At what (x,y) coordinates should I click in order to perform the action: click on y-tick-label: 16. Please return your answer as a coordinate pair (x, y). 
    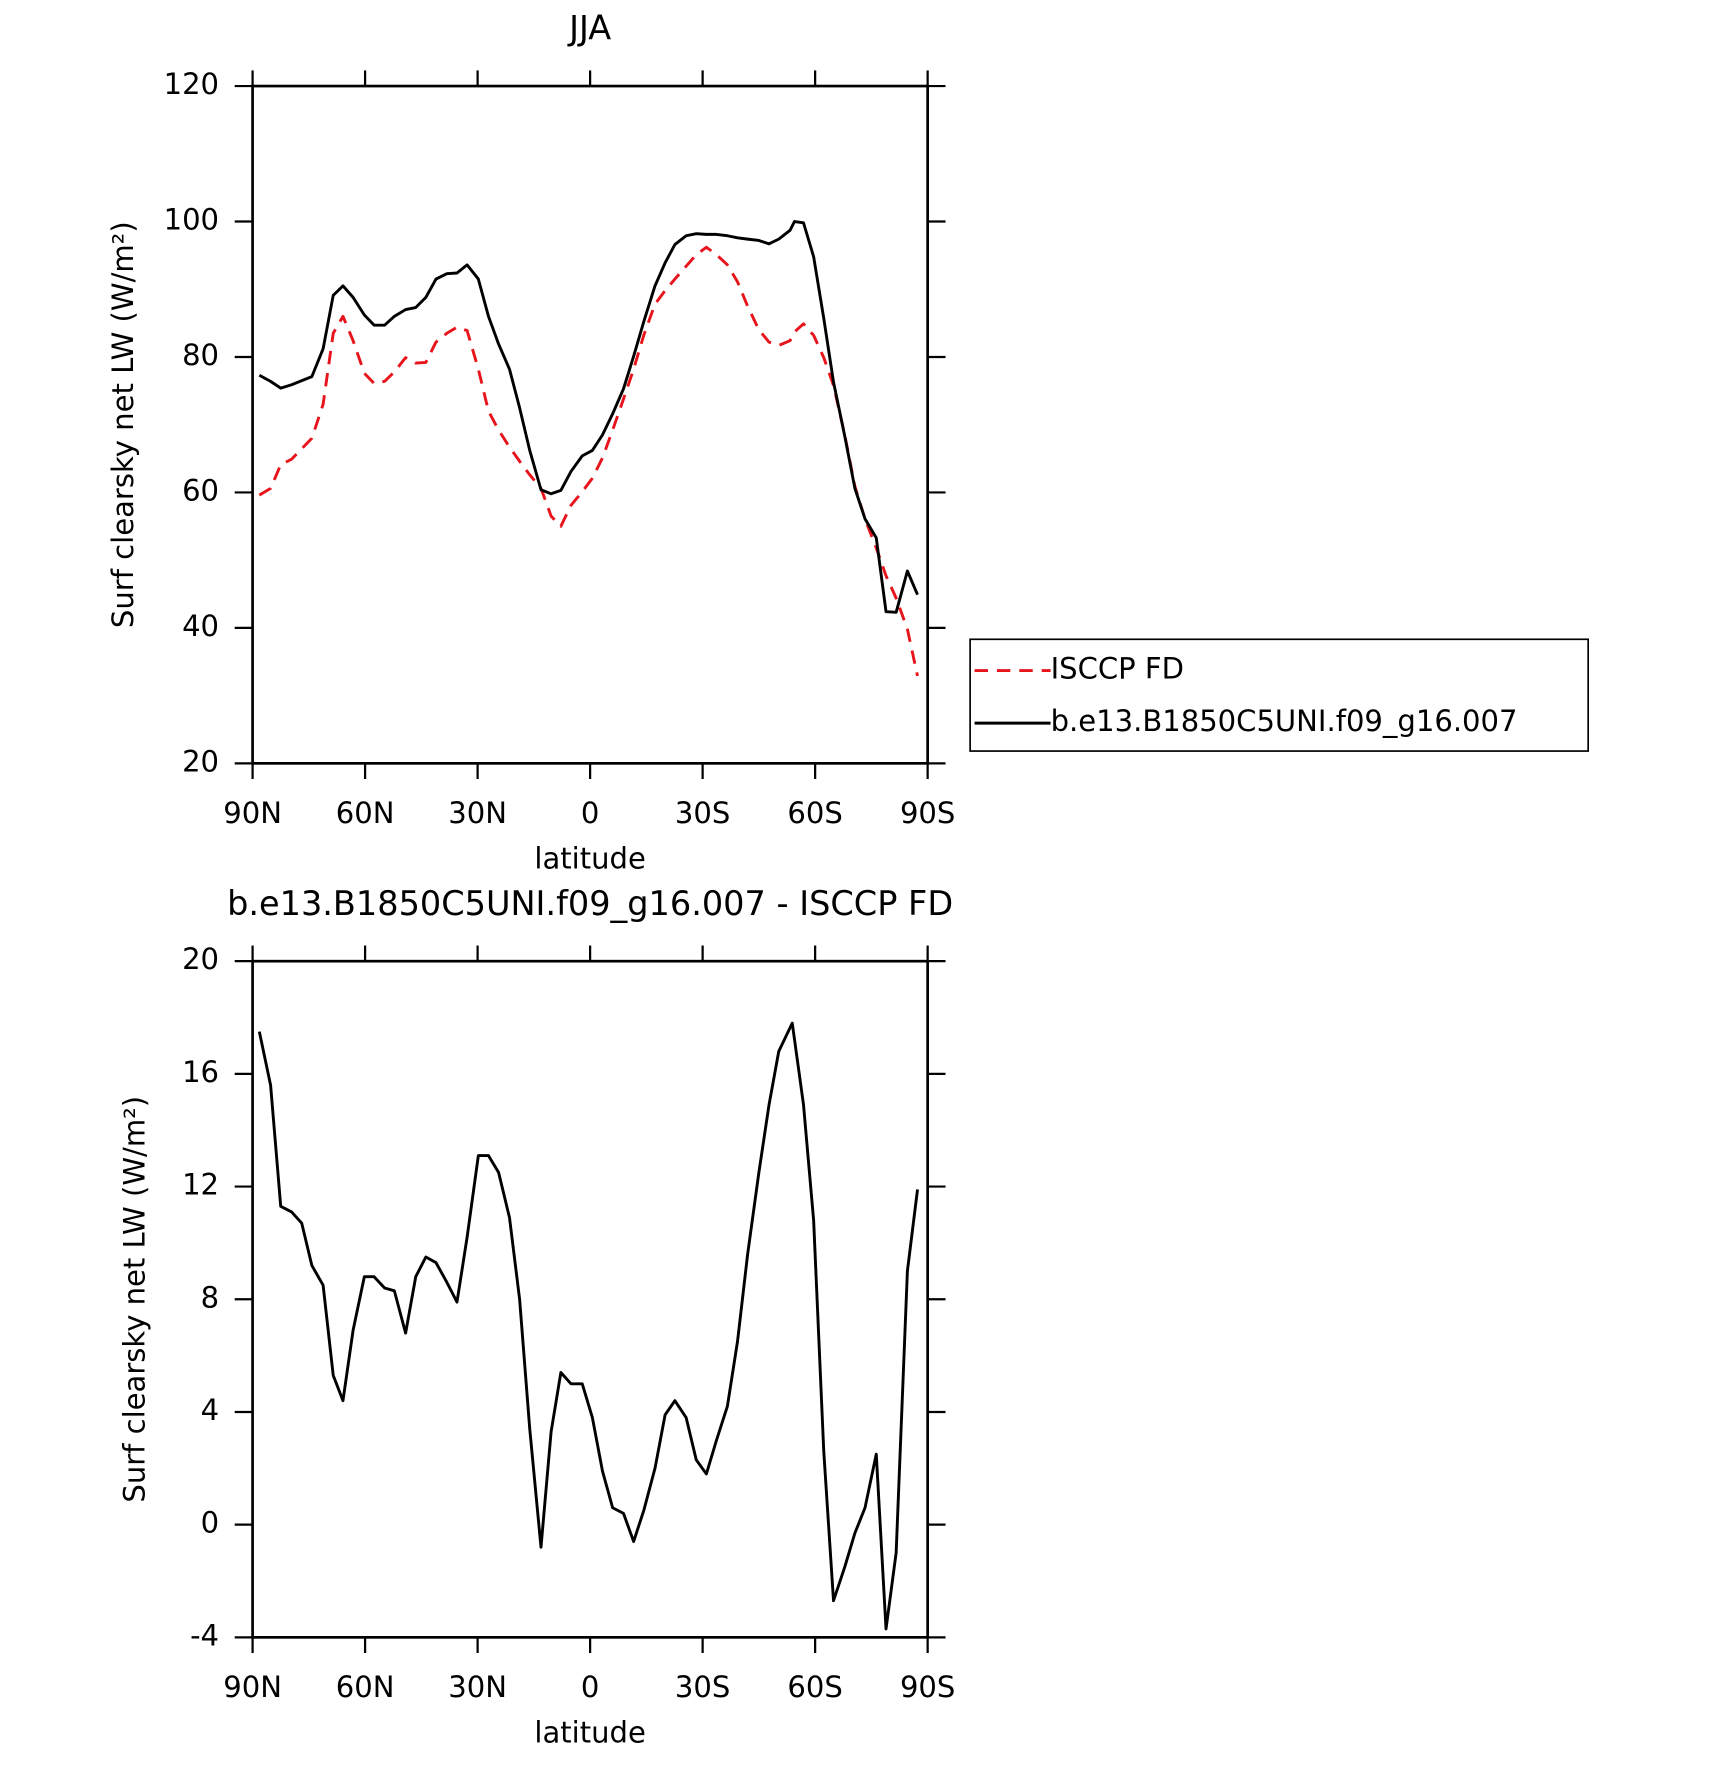
    Looking at the image, I should click on (200, 1072).